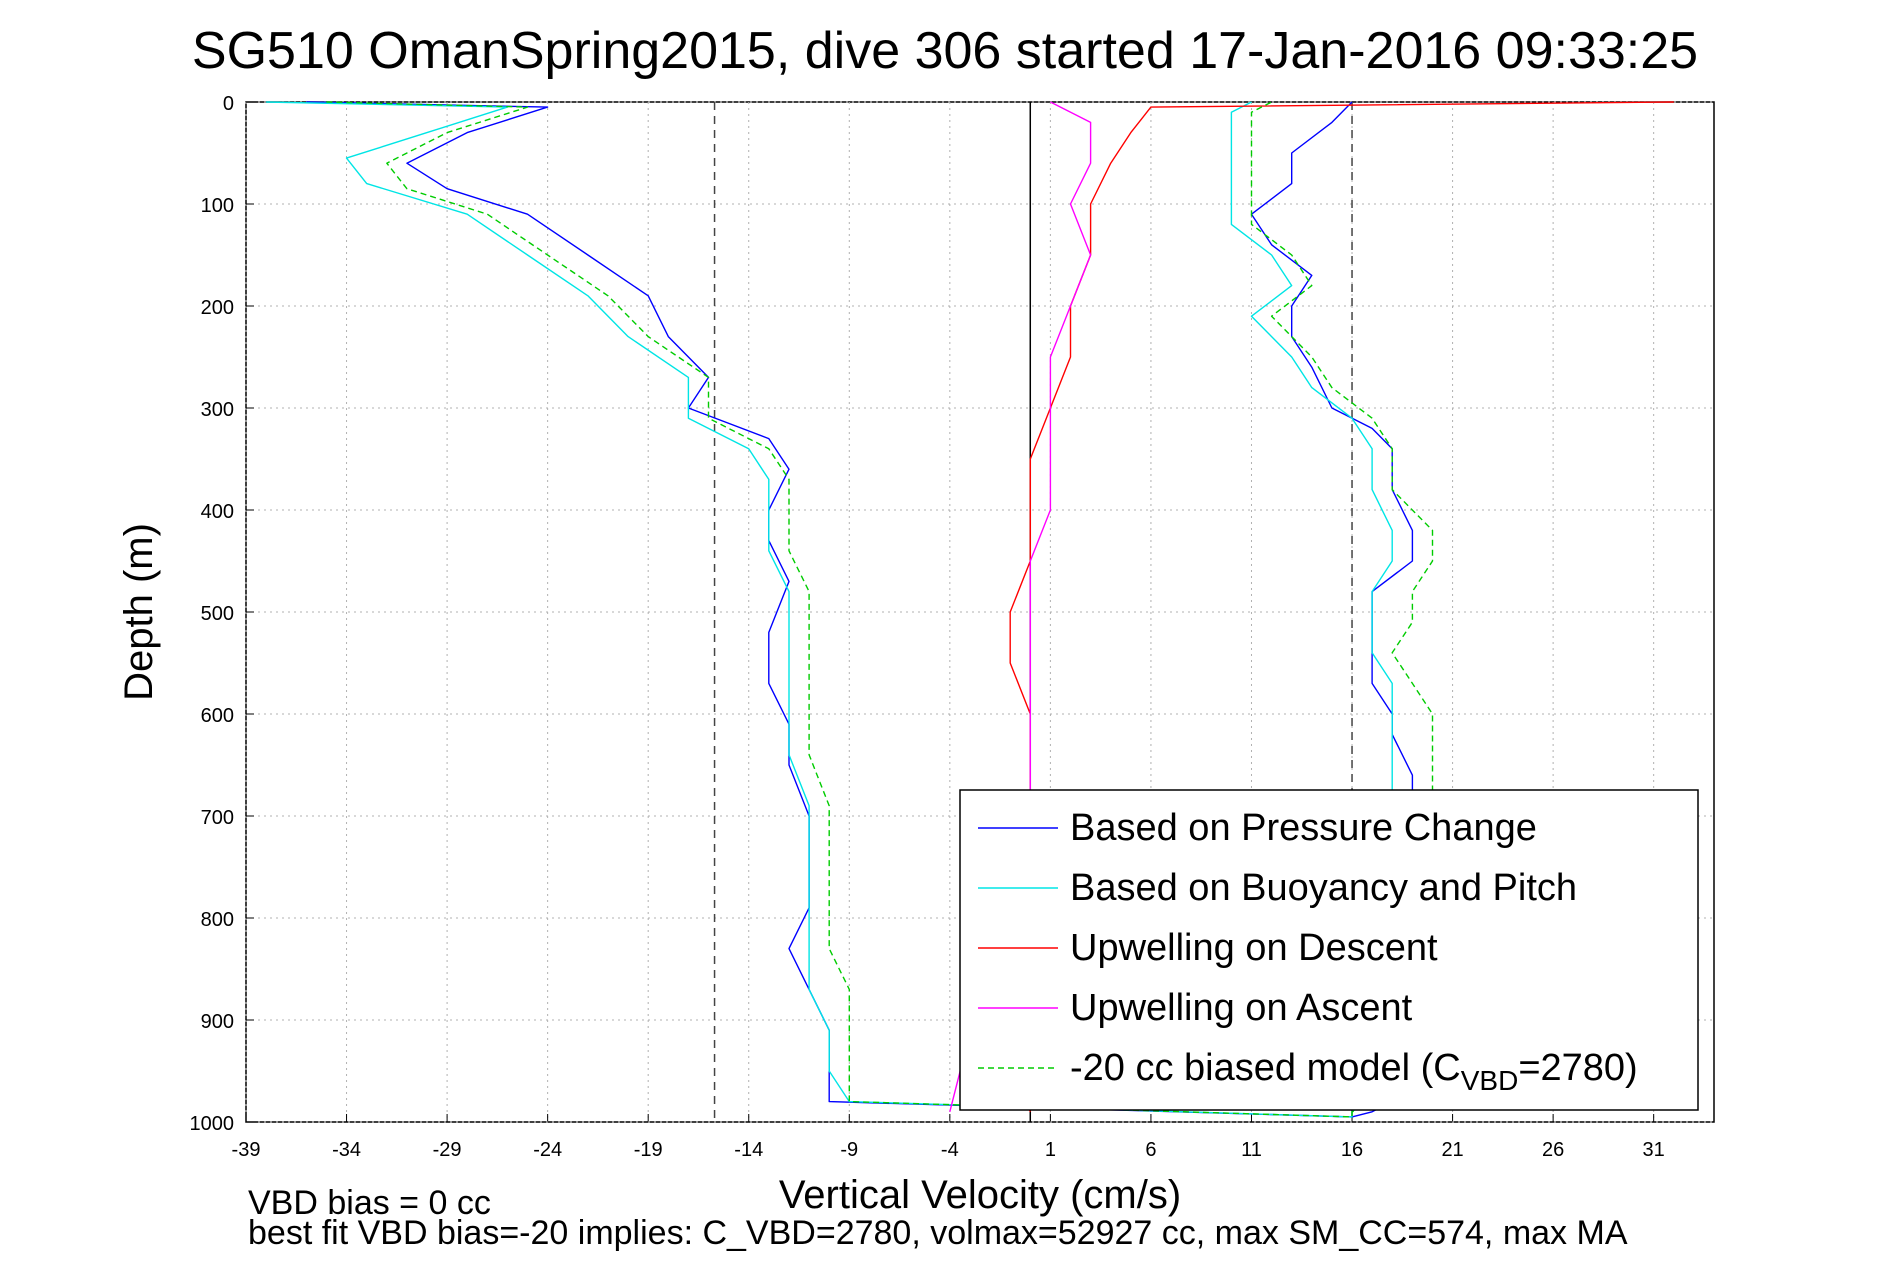  What do you see at coordinates (228, 104) in the screenshot?
I see `y-tick-label: 0` at bounding box center [228, 104].